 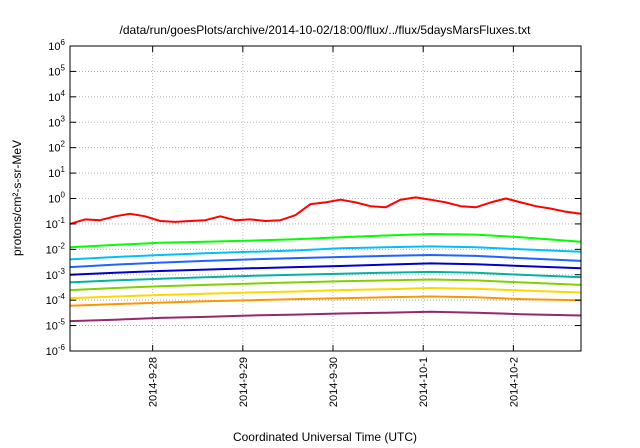 I want to click on y-tick-label: 10⁵, so click(x=56, y=70).